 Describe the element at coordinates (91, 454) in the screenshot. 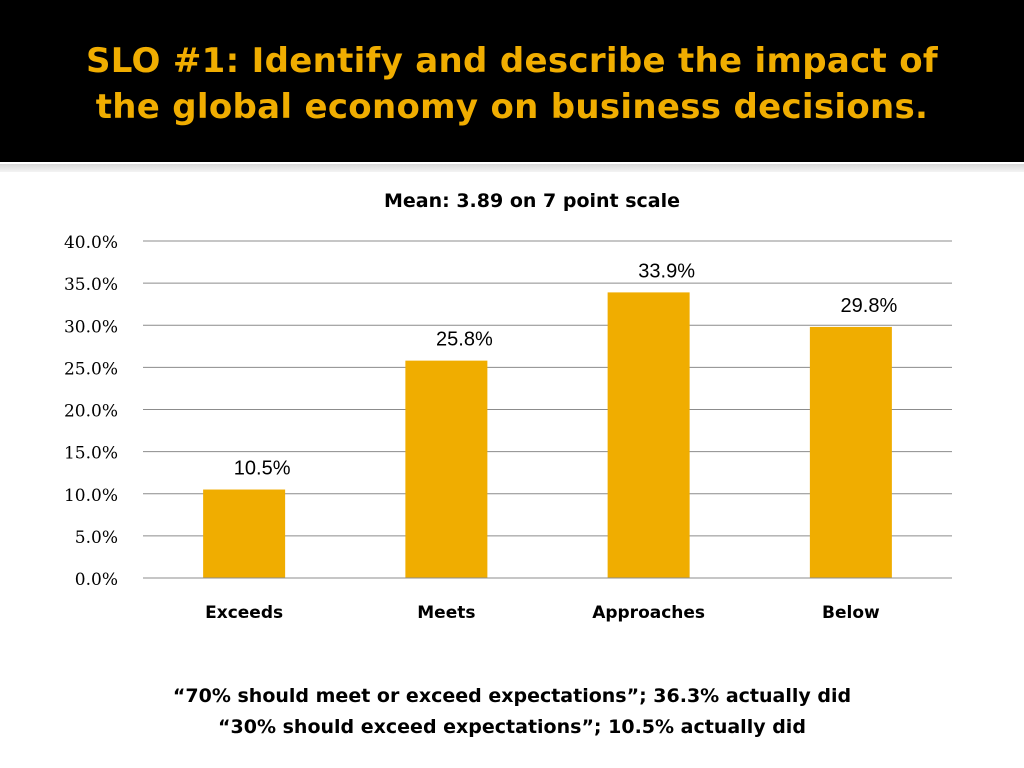

I see `y-tick-label: 15.0%` at that location.